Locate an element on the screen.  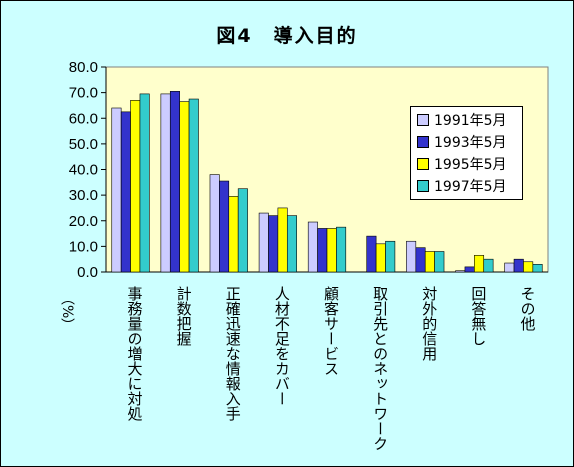
category-label: 正確迅速な情報入手 is located at coordinates (233, 354).